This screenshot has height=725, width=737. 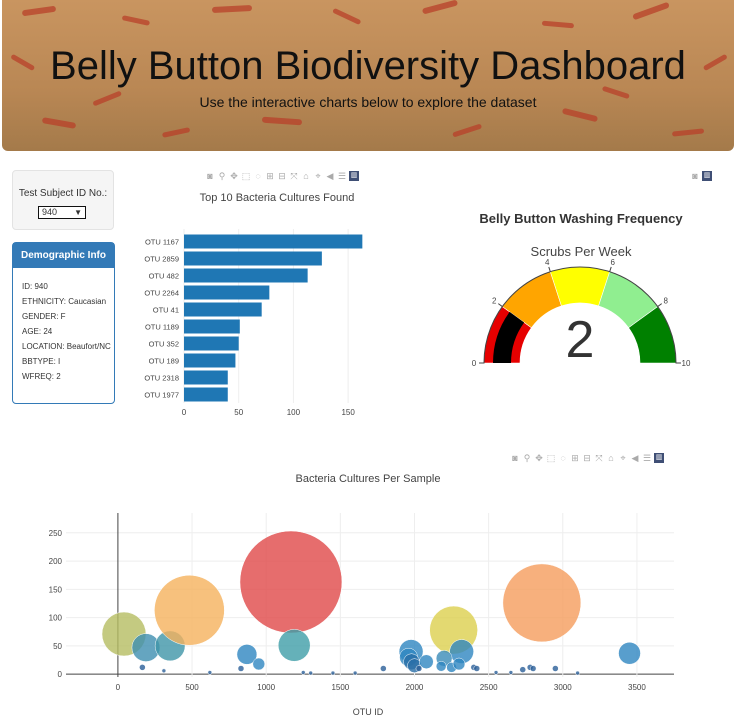 What do you see at coordinates (164, 276) in the screenshot?
I see `bar-category-label: OTU 482` at bounding box center [164, 276].